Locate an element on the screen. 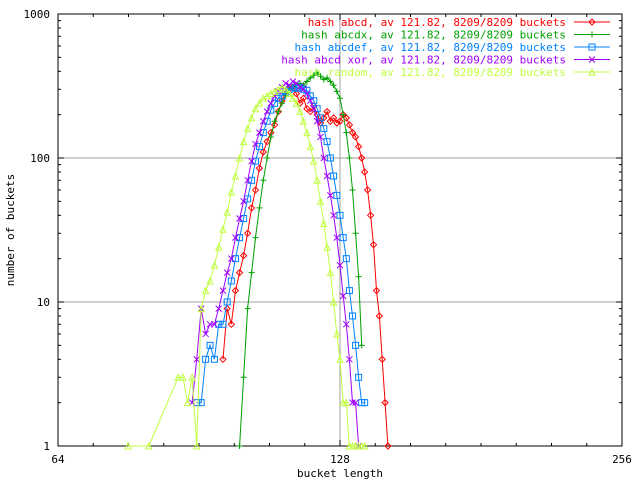  y-axis-label: number of buckets is located at coordinates (10, 230).